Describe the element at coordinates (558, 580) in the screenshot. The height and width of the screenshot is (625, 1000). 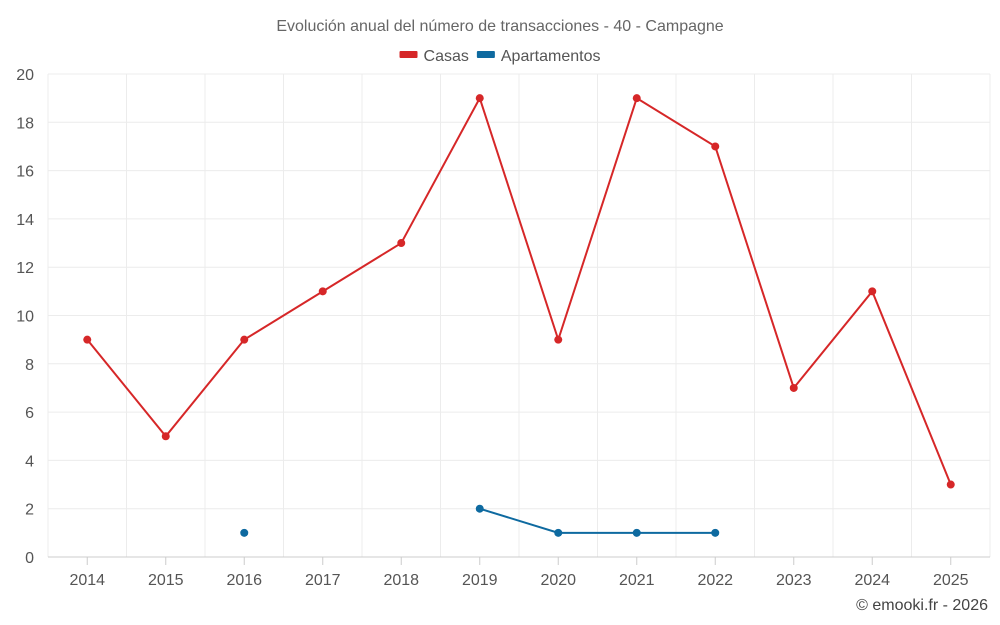
I see `x-tick-label: 2020` at that location.